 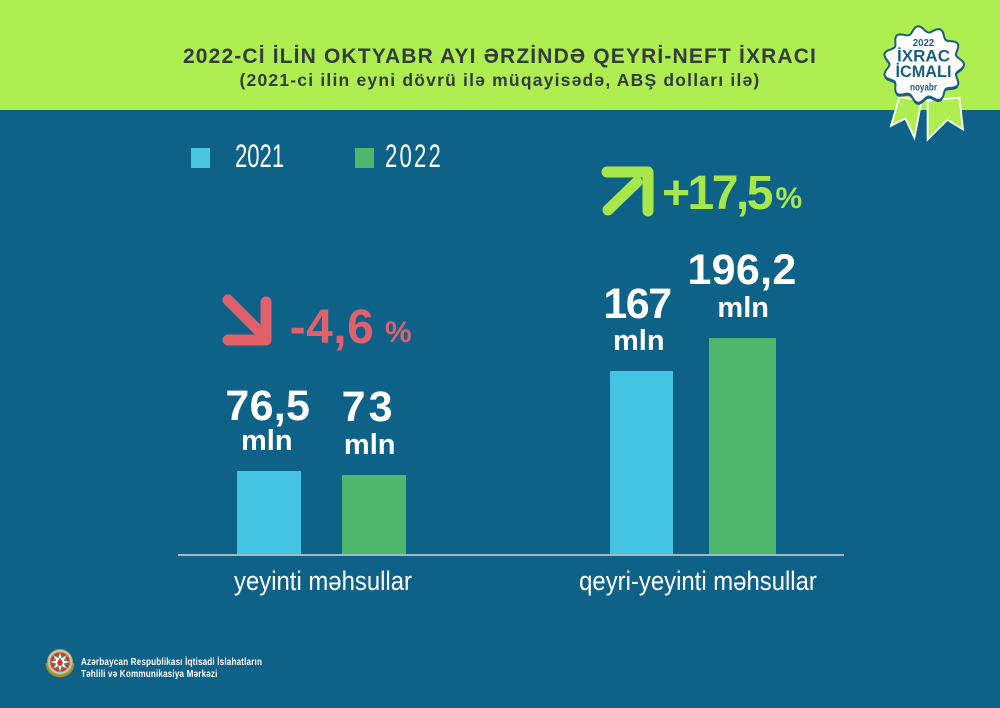 What do you see at coordinates (923, 57) in the screenshot?
I see `svg-text: İXRAC` at bounding box center [923, 57].